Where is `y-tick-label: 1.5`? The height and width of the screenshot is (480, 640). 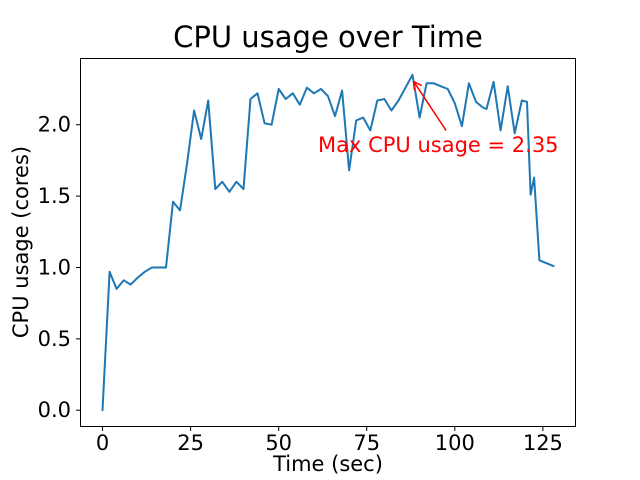 y-tick-label: 1.5 is located at coordinates (54, 196).